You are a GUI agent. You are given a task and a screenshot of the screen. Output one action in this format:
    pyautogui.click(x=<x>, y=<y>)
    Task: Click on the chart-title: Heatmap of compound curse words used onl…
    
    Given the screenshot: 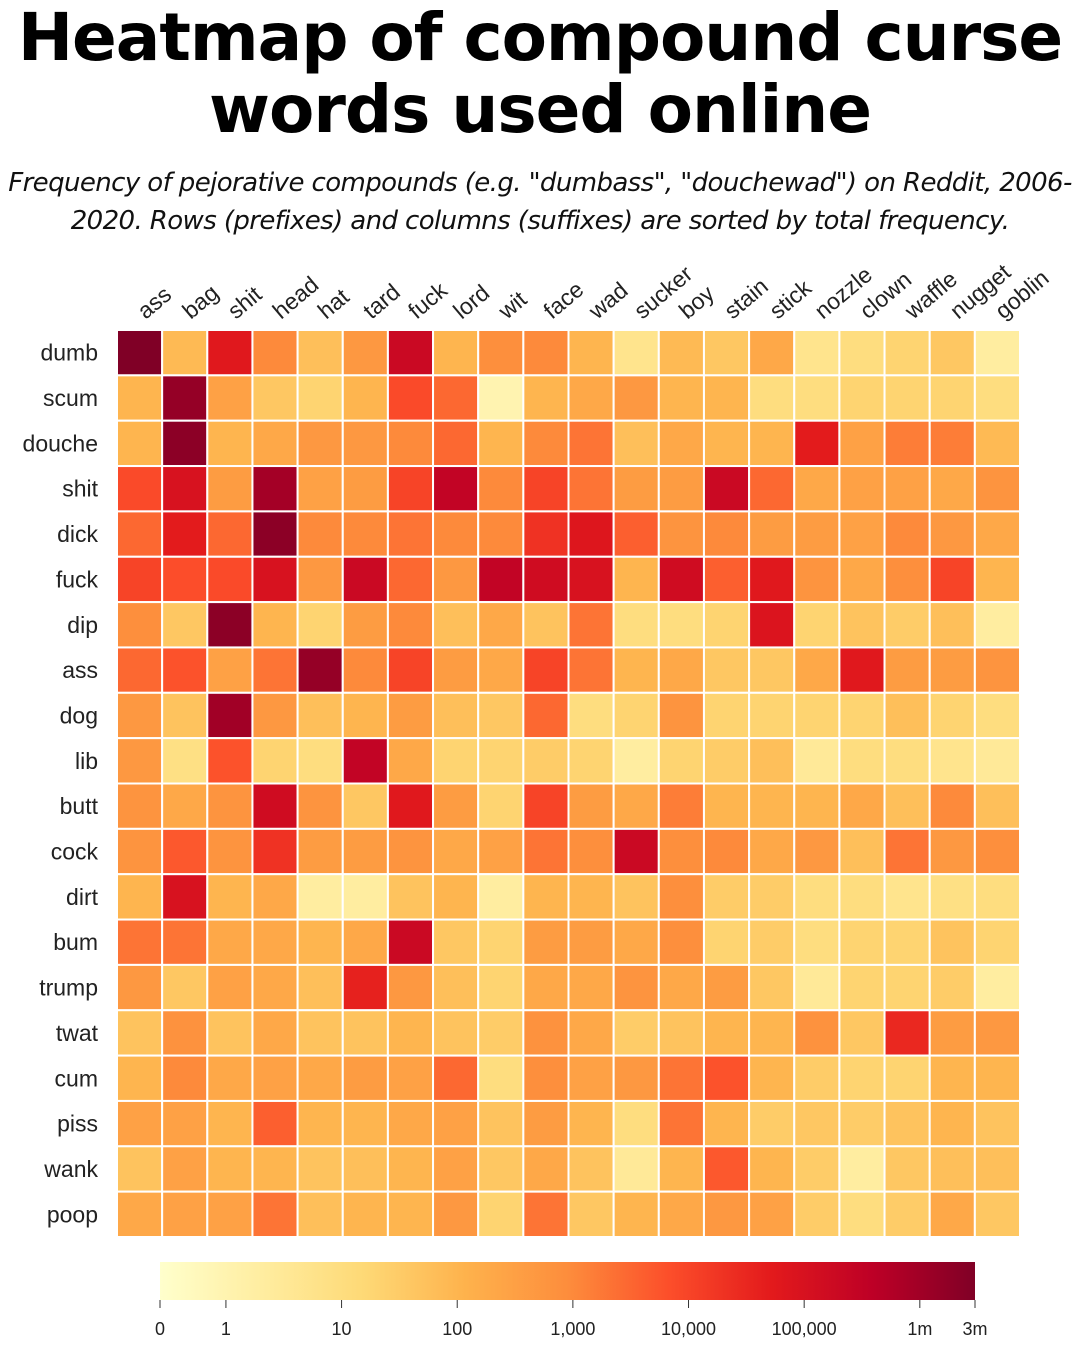 What is the action you would take?
    pyautogui.click(x=540, y=74)
    